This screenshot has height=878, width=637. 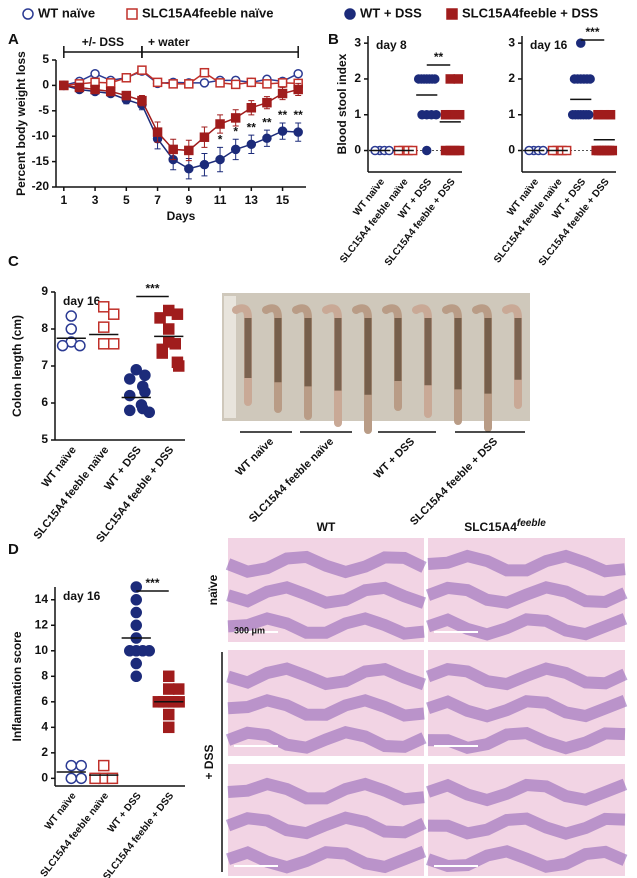 I want to click on y-tick-label: 8, so click(x=44, y=675).